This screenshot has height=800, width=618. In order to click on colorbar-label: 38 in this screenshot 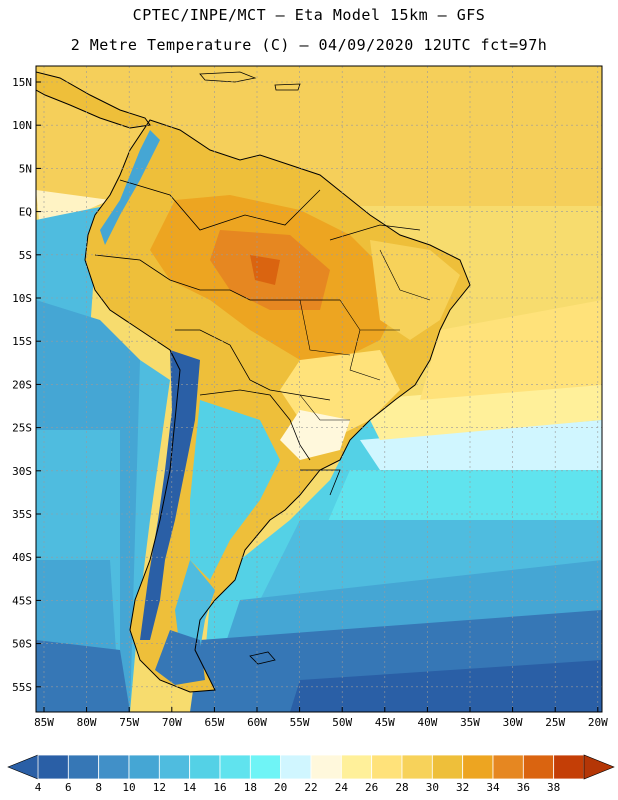, I will do `click(553, 787)`.